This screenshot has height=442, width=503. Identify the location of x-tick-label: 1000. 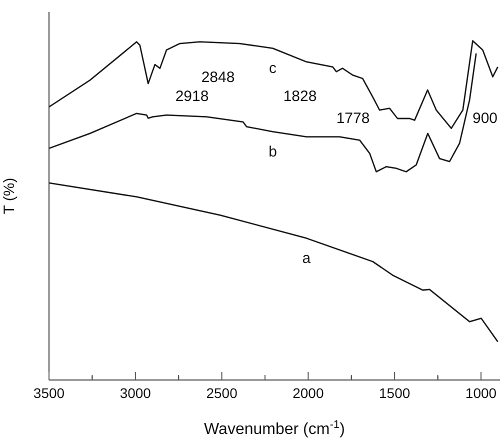
(481, 393).